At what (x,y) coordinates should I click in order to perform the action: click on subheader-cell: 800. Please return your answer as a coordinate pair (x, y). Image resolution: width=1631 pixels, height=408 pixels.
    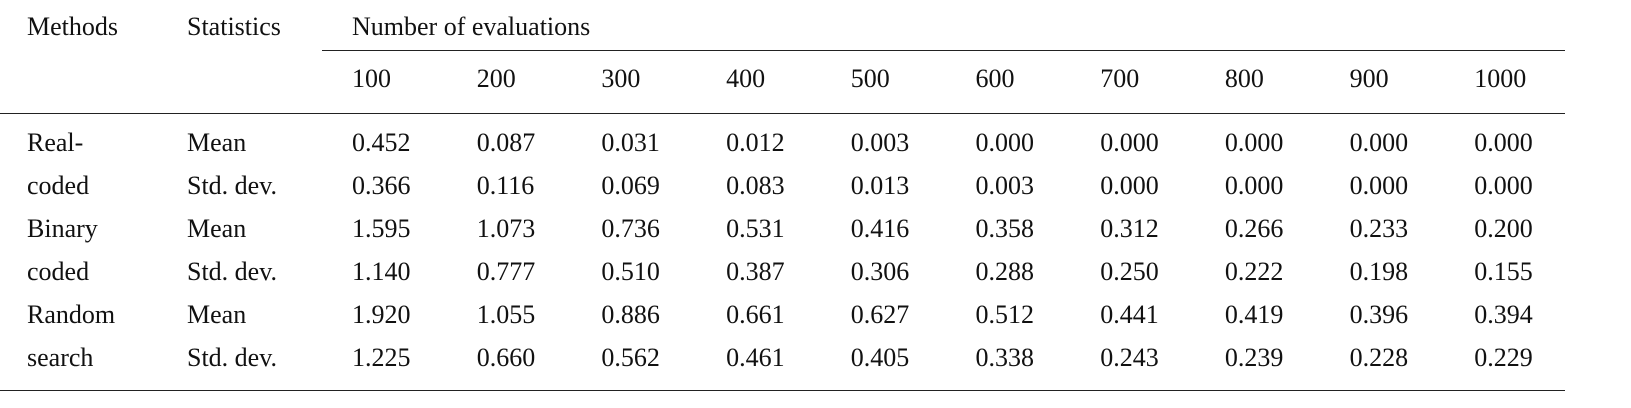
    Looking at the image, I should click on (1244, 78).